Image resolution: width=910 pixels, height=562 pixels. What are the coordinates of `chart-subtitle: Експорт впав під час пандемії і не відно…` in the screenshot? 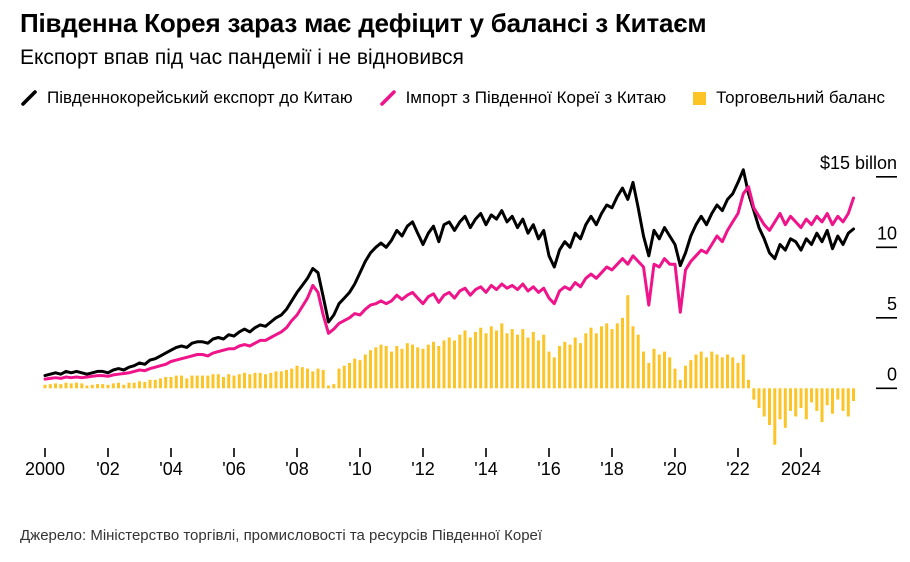 It's located at (242, 57).